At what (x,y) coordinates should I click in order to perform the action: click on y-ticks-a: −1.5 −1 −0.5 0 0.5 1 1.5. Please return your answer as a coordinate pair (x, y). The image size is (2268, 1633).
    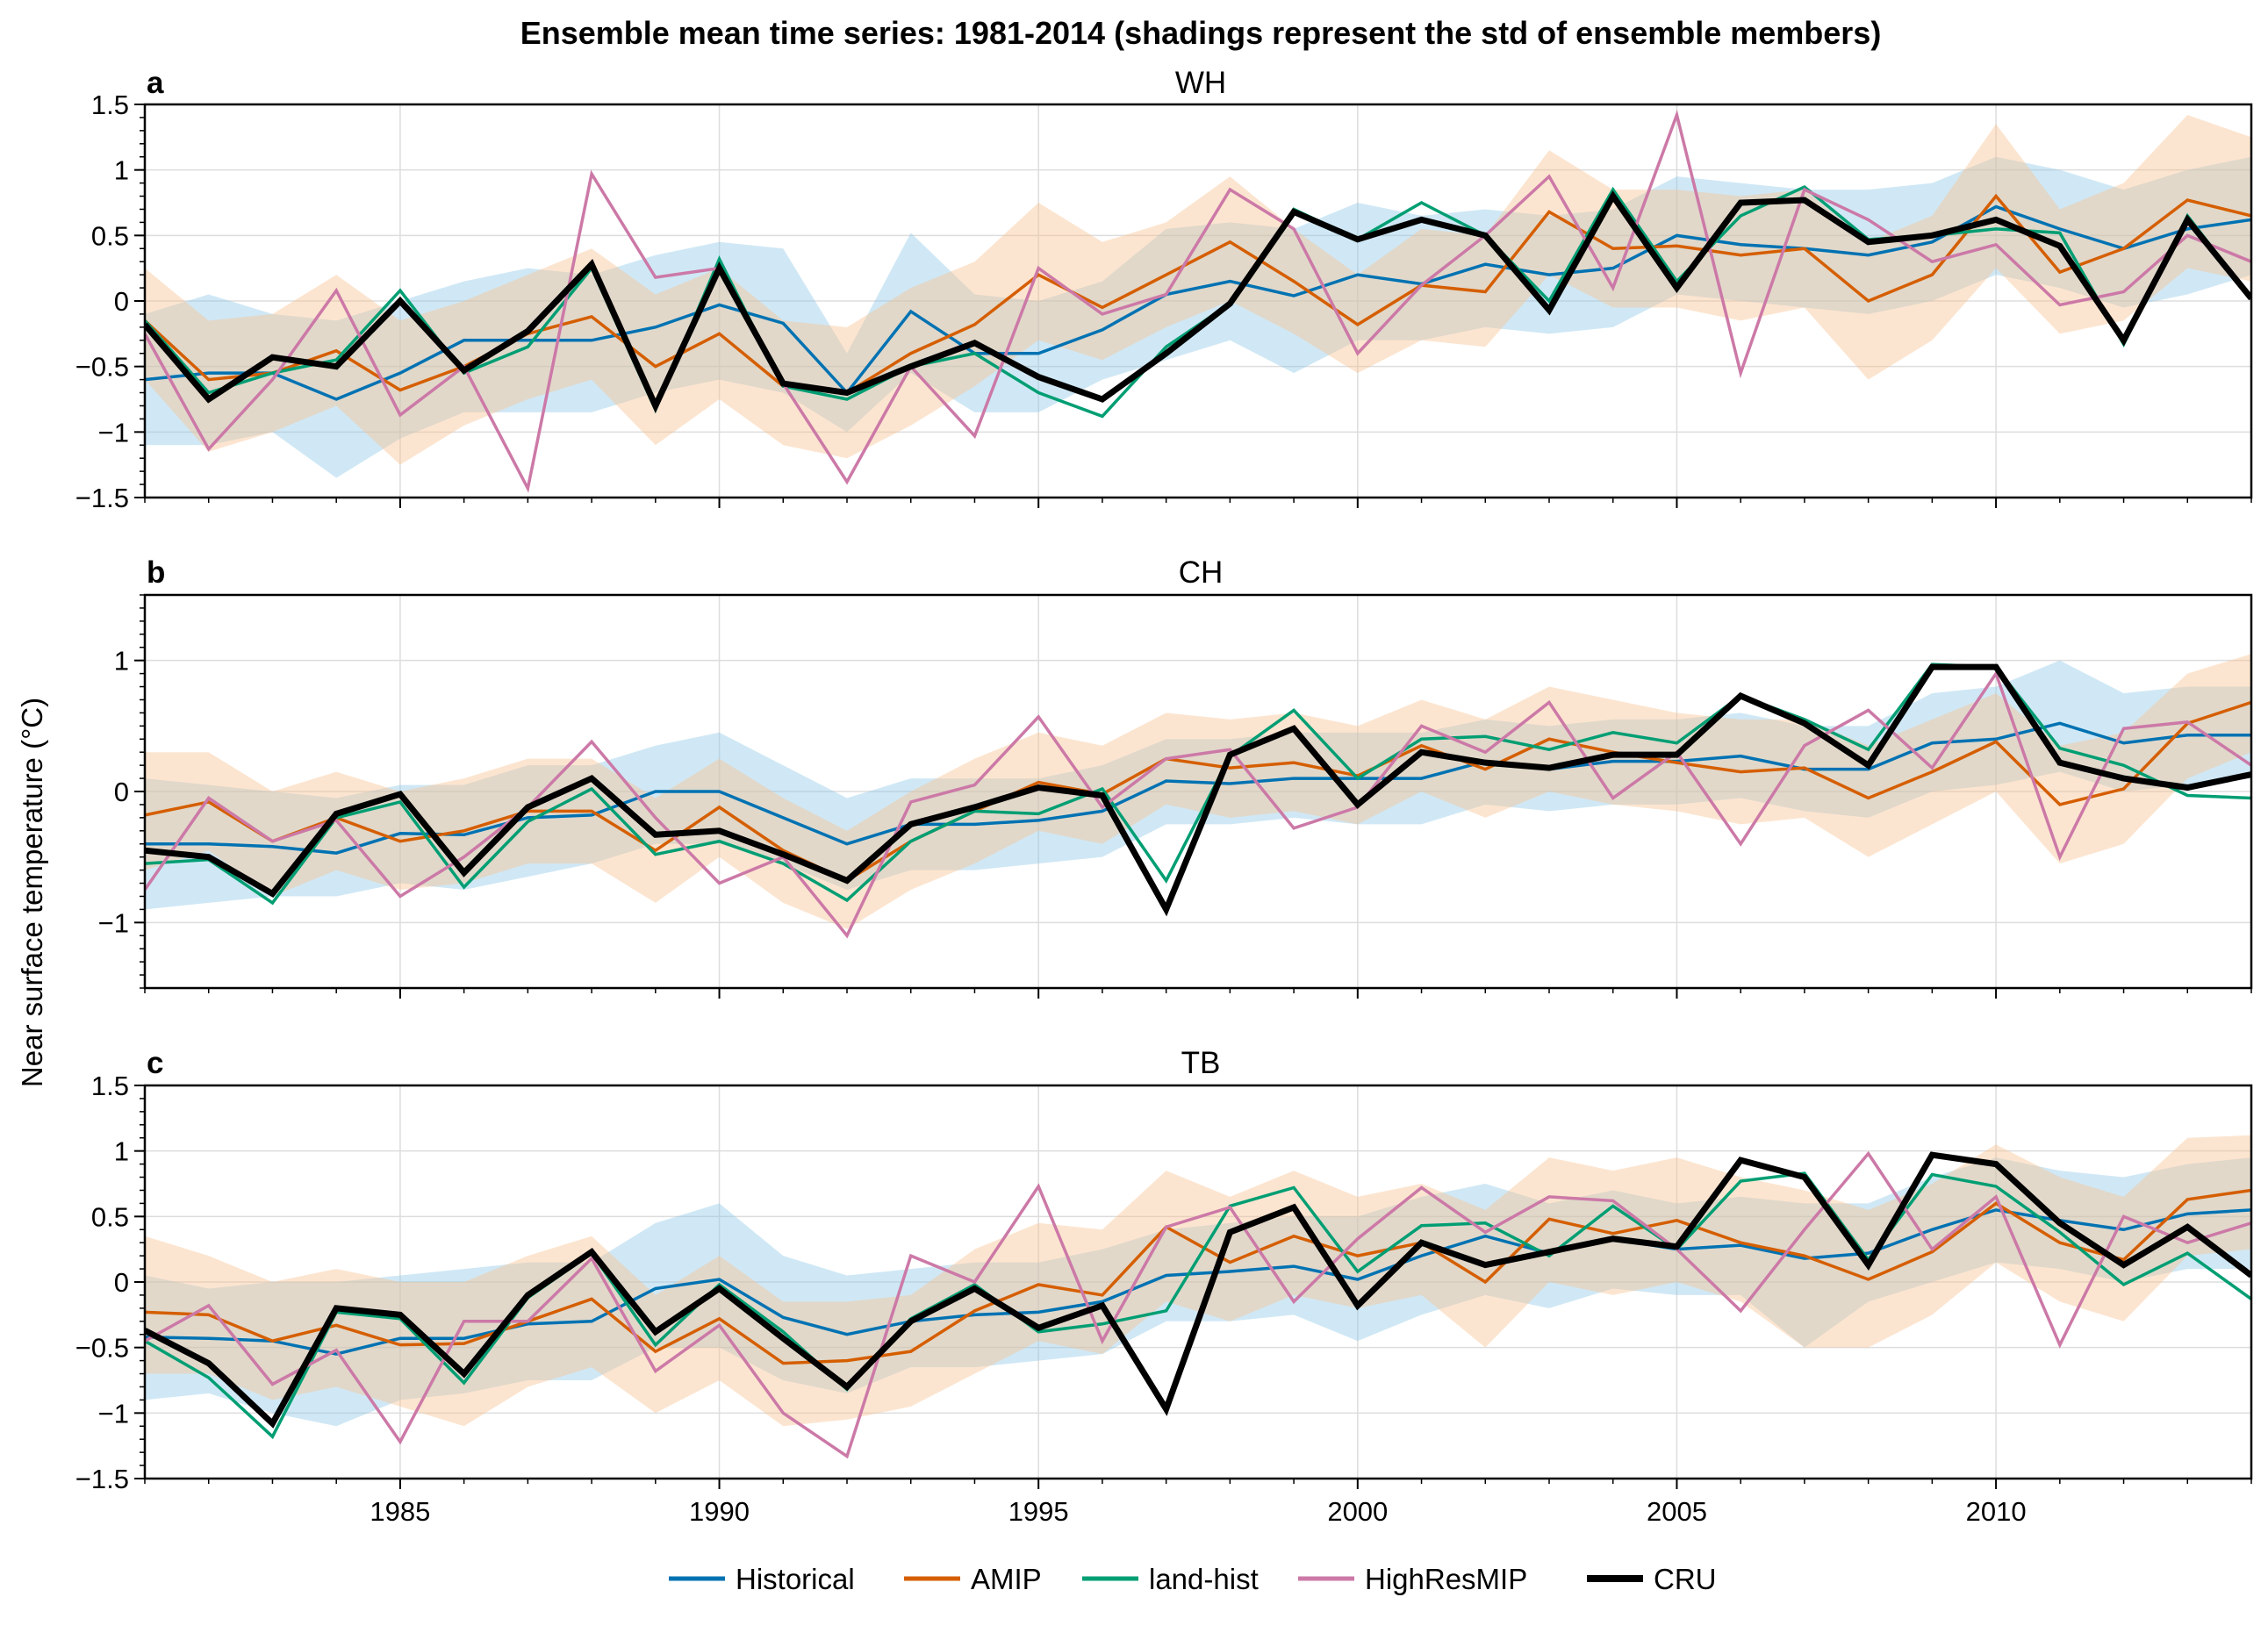
    Looking at the image, I should click on (110, 301).